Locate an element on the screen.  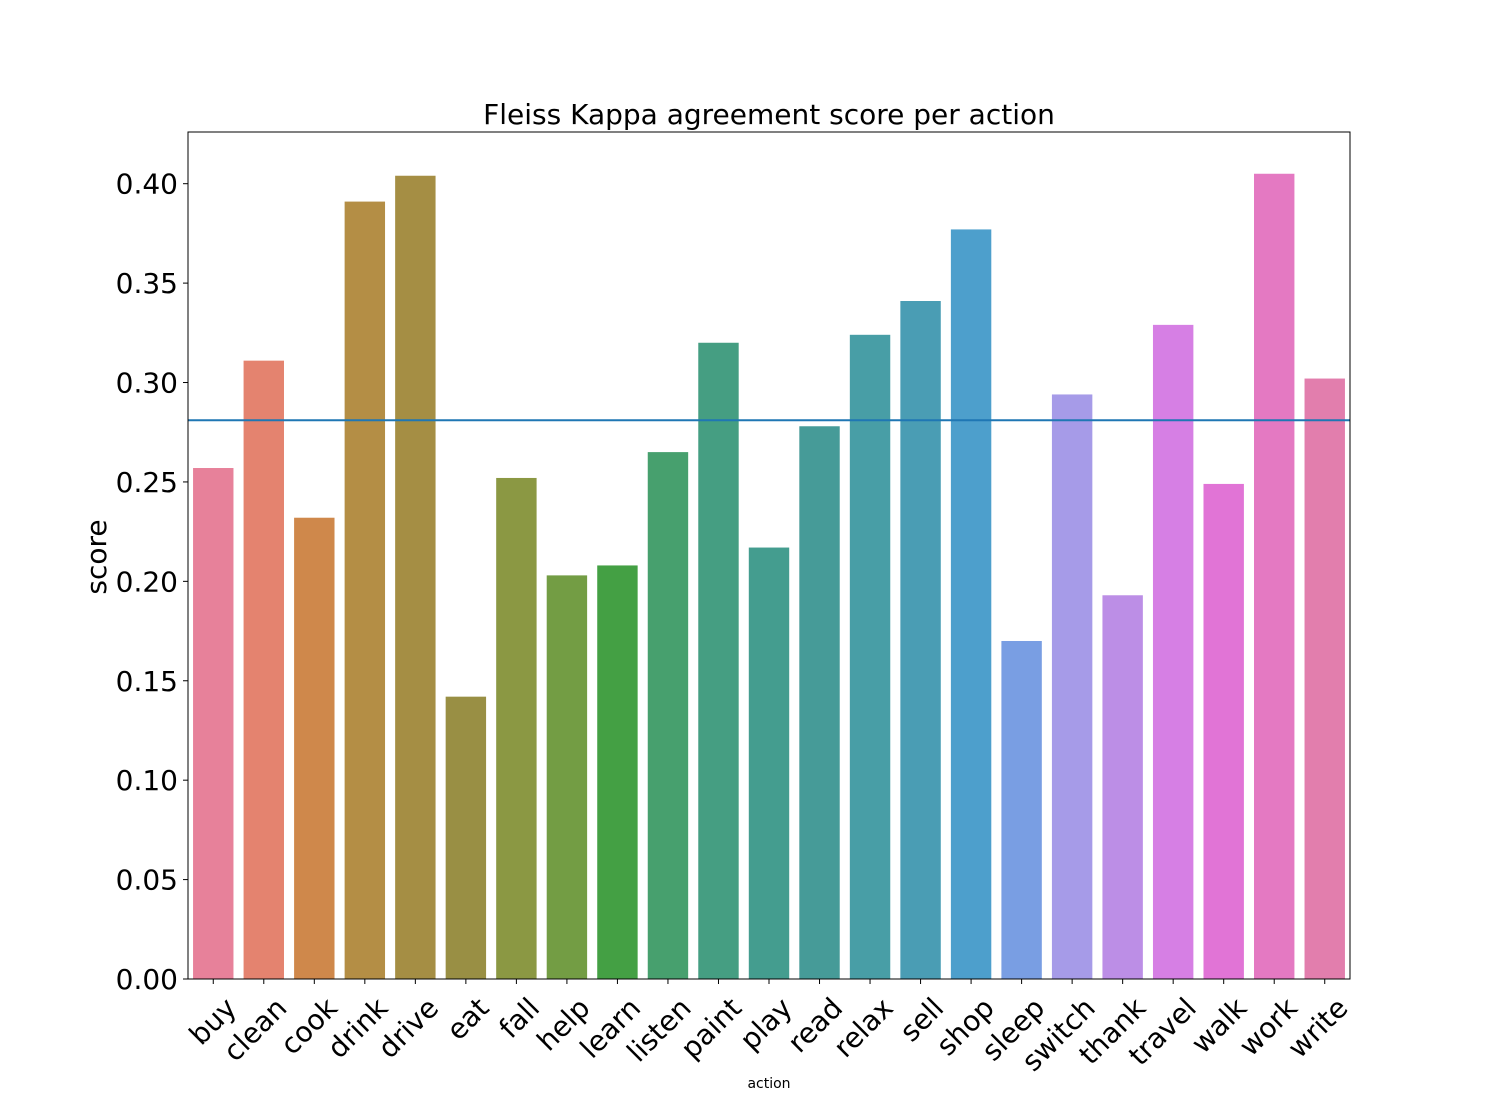
bar-sleep is located at coordinates (1021, 809).